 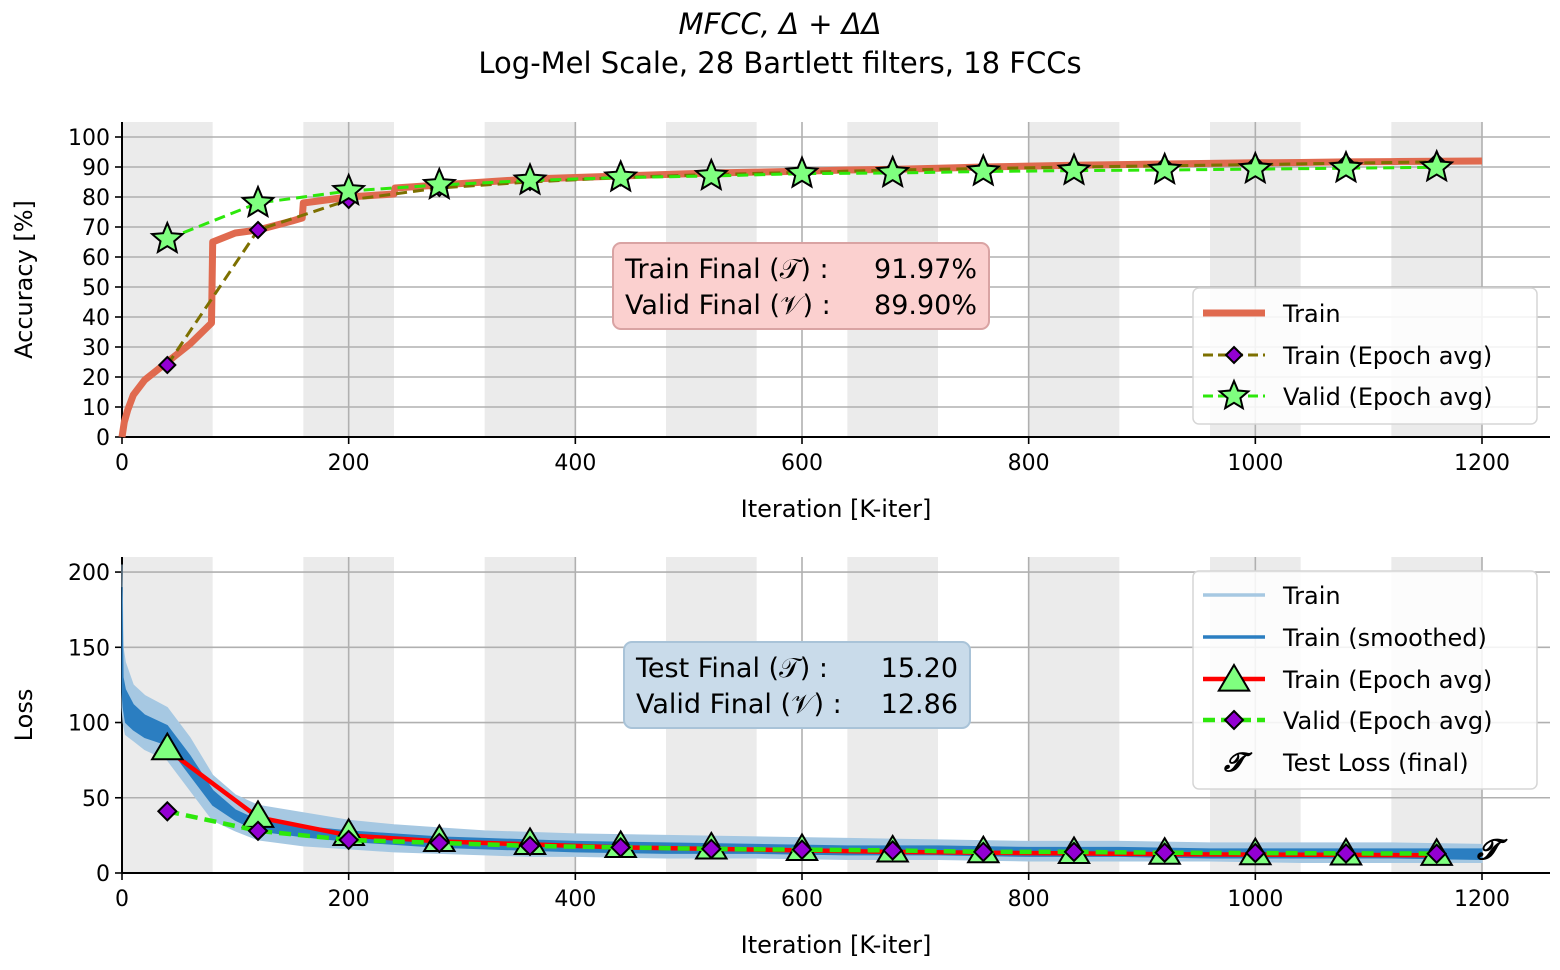 I want to click on annotation-line1-value: 91.97%, so click(x=925, y=269).